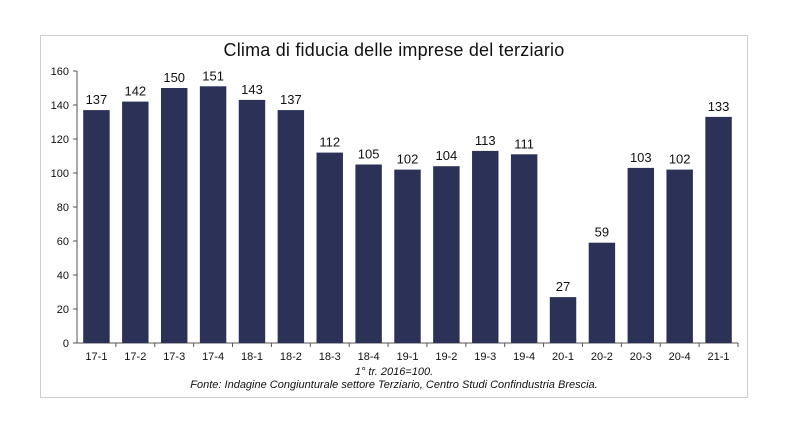 This screenshot has height=445, width=800. I want to click on x-tick-label: 18-1, so click(252, 357).